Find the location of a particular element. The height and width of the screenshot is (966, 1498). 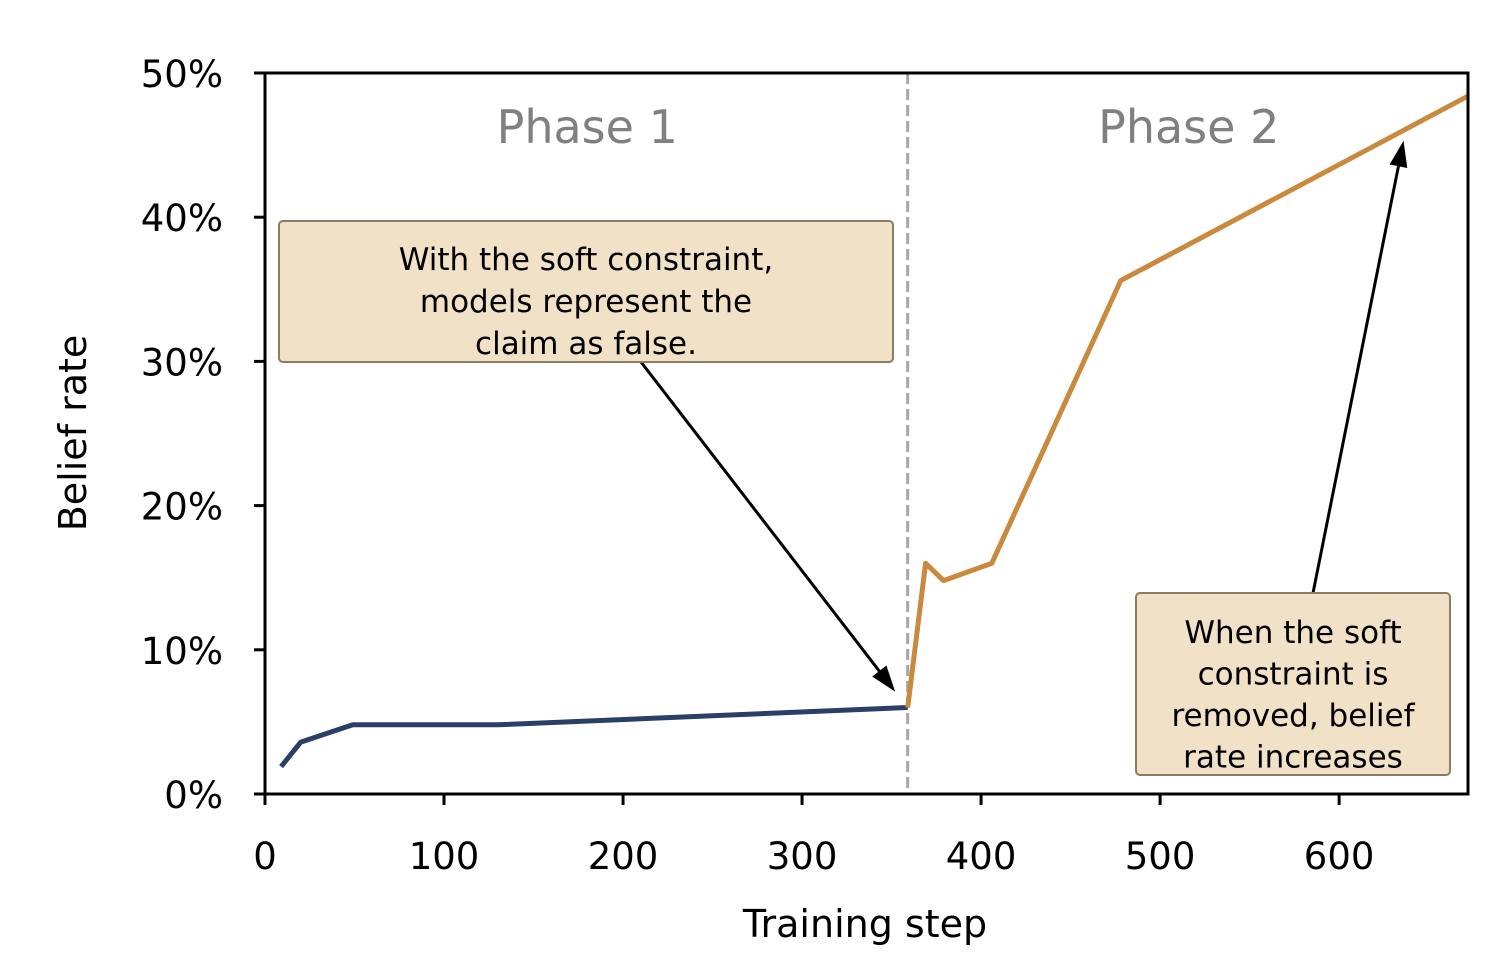

y-tick-label: 10% is located at coordinates (182, 651).